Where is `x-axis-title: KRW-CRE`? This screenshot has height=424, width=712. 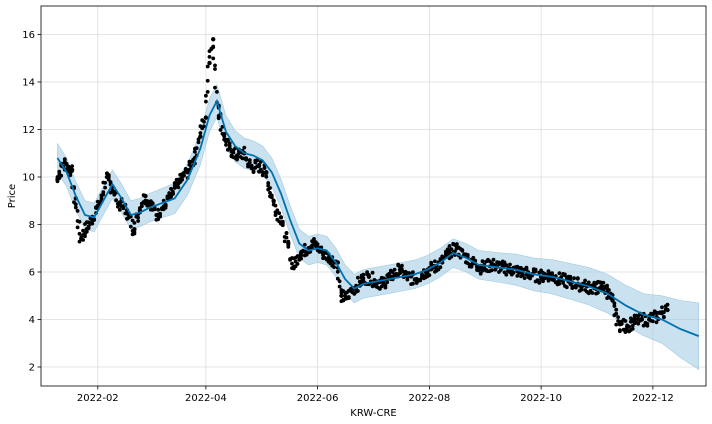
x-axis-title: KRW-CRE is located at coordinates (373, 413).